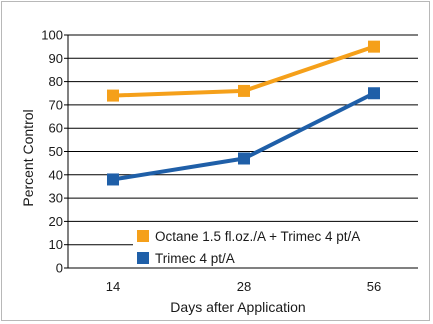 The image size is (433, 324). What do you see at coordinates (56, 244) in the screenshot?
I see `y-tick-label: 10` at bounding box center [56, 244].